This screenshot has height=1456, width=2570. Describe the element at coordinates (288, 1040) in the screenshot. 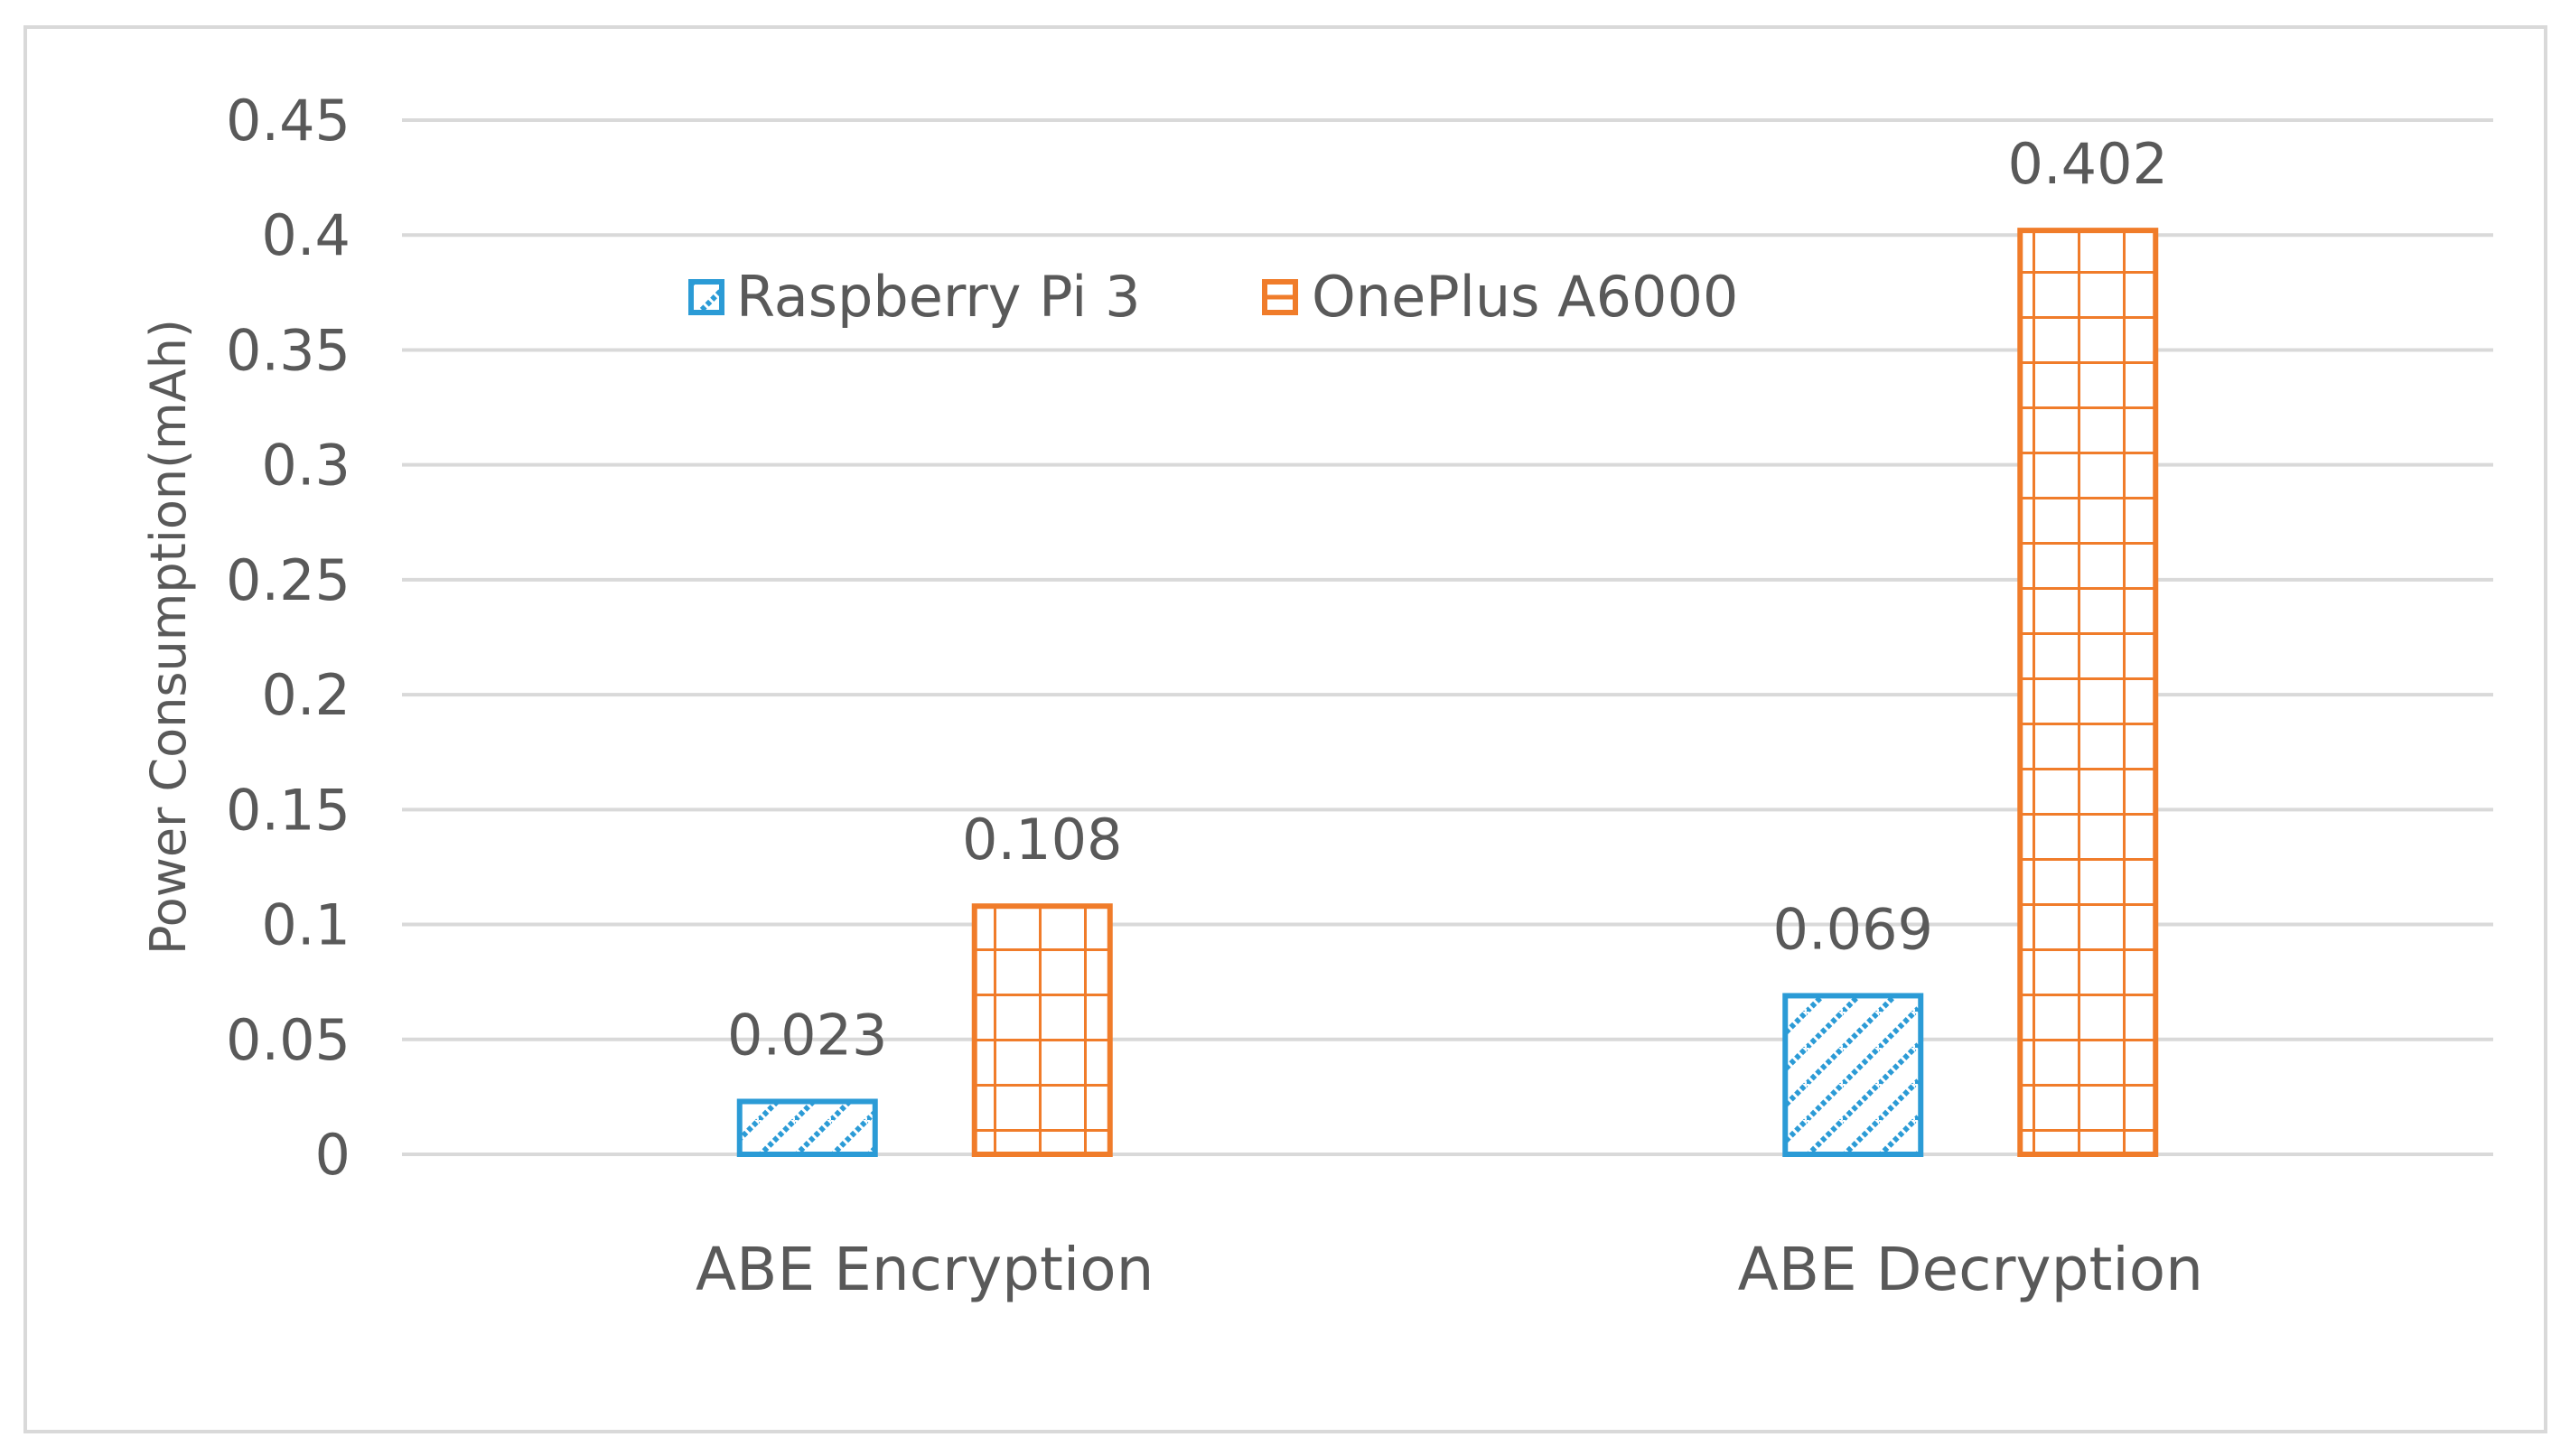

I see `y-tick-label: 0.05` at that location.